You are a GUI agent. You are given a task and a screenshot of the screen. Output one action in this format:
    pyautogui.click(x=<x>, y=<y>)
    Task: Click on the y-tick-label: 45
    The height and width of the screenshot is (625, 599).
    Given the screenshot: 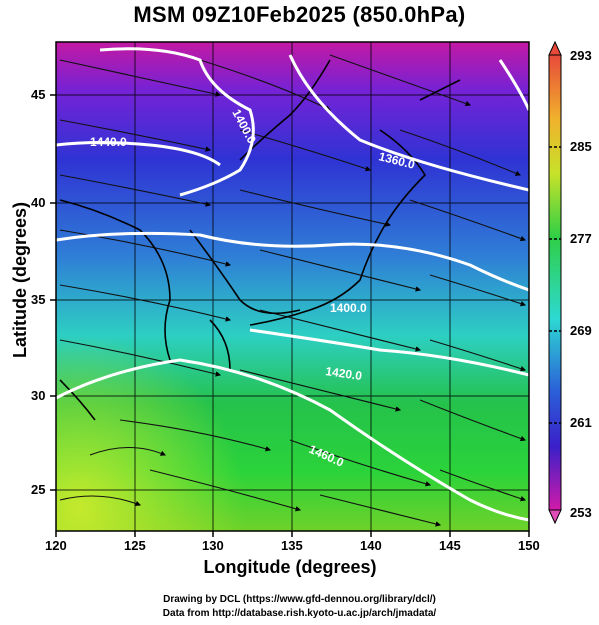 What is the action you would take?
    pyautogui.click(x=38, y=94)
    